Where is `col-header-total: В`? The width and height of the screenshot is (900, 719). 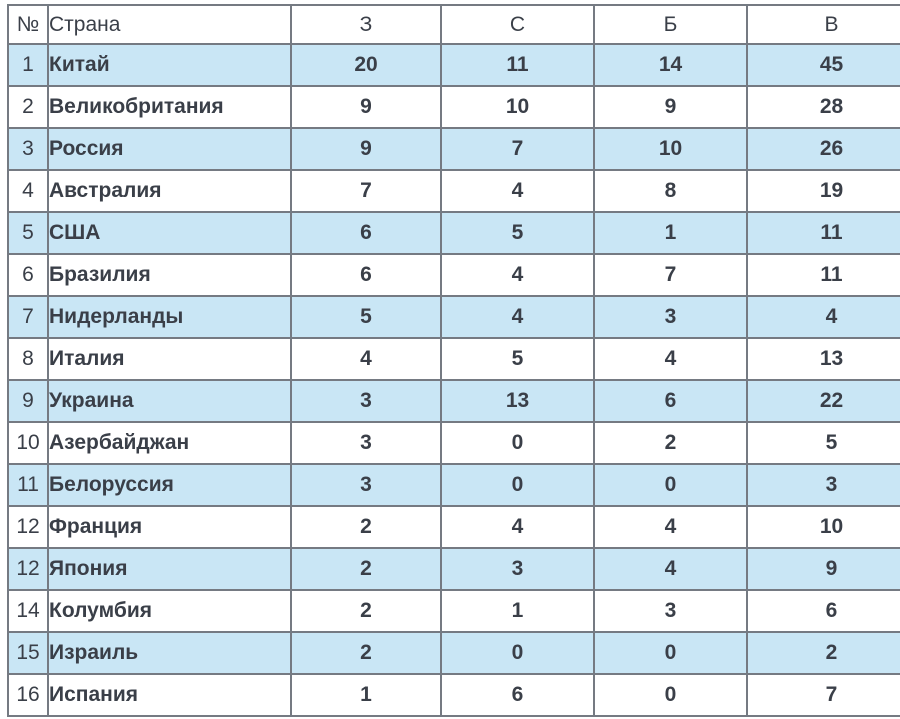 col-header-total: В is located at coordinates (823, 24).